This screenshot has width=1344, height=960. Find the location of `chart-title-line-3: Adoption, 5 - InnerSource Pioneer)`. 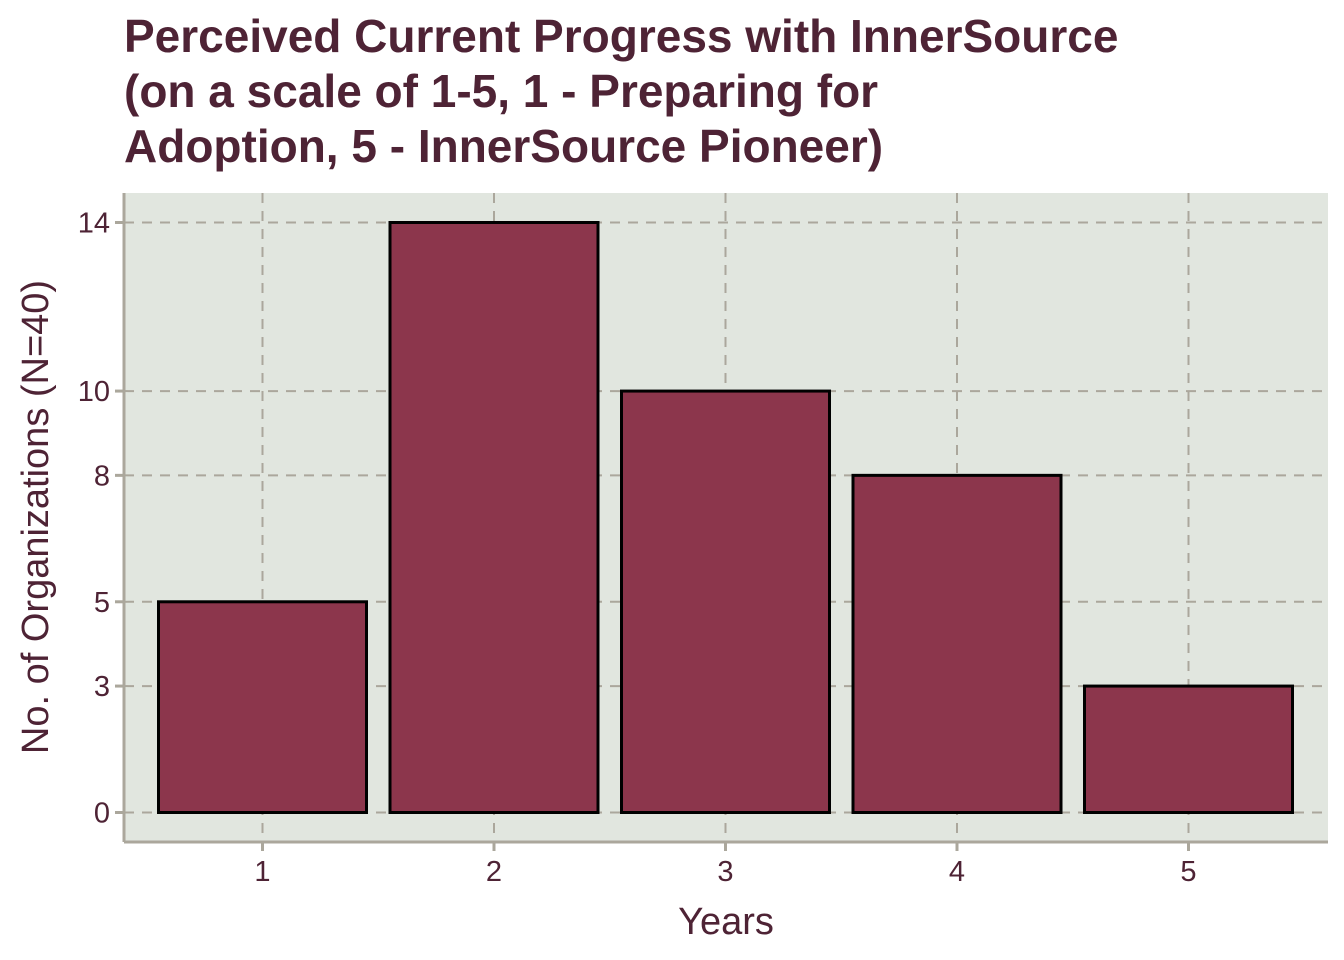

chart-title-line-3: Adoption, 5 - InnerSource Pioneer) is located at coordinates (503, 146).